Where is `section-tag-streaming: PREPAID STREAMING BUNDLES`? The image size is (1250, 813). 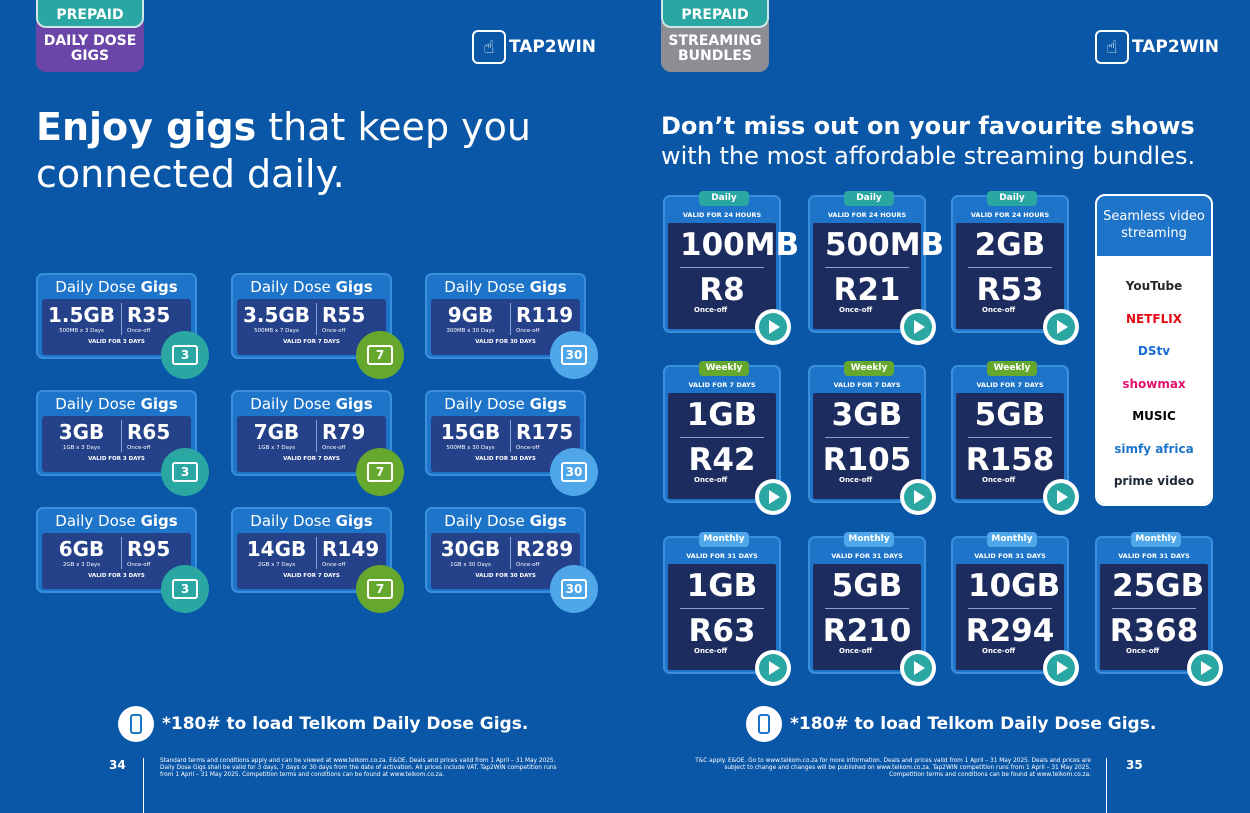
section-tag-streaming: PREPAID STREAMING BUNDLES is located at coordinates (715, 36).